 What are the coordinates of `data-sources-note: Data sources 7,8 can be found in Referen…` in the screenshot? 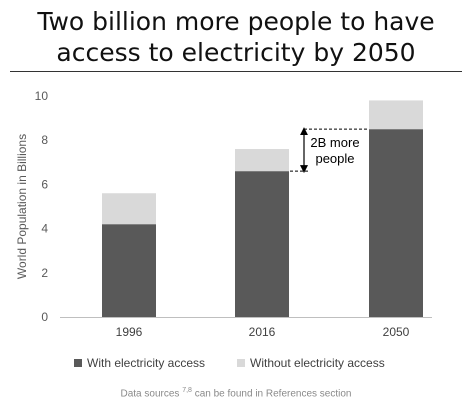 It's located at (236, 393).